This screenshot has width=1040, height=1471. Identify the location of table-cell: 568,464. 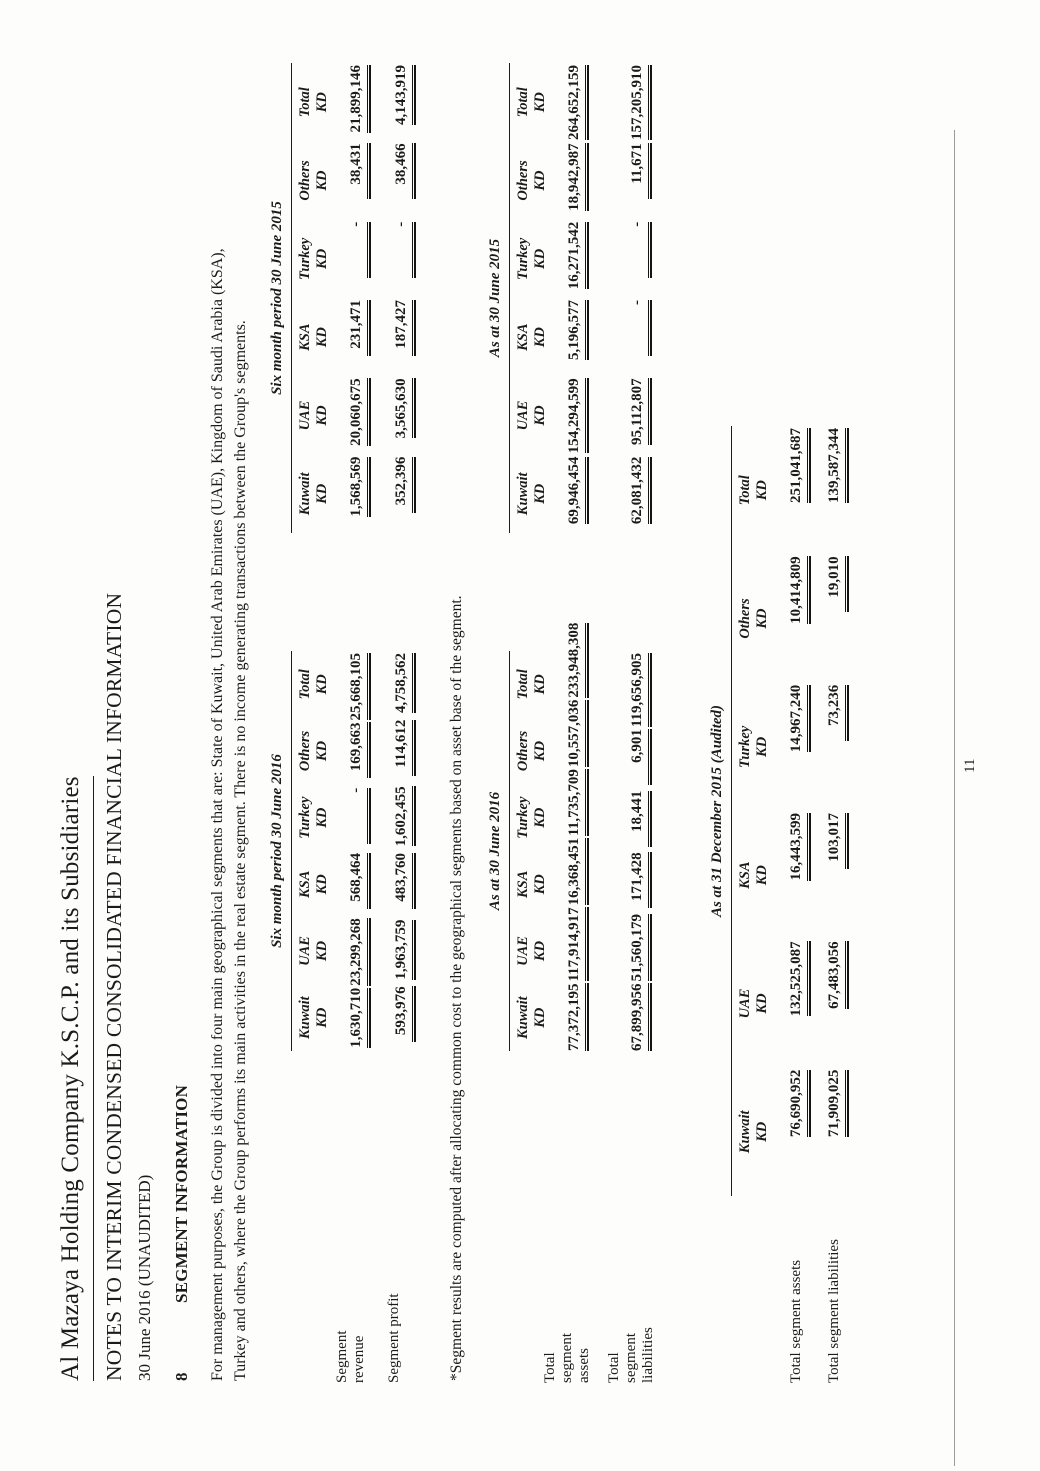
(357, 883).